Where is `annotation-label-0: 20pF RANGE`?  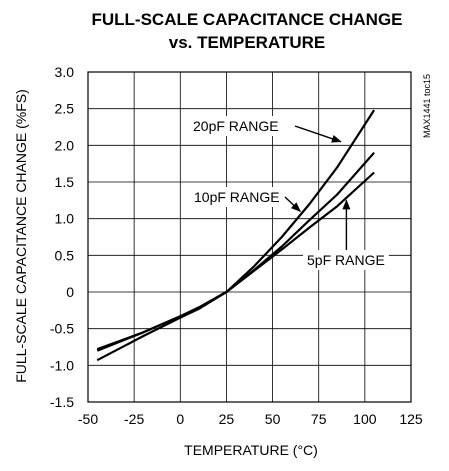
annotation-label-0: 20pF RANGE is located at coordinates (236, 126).